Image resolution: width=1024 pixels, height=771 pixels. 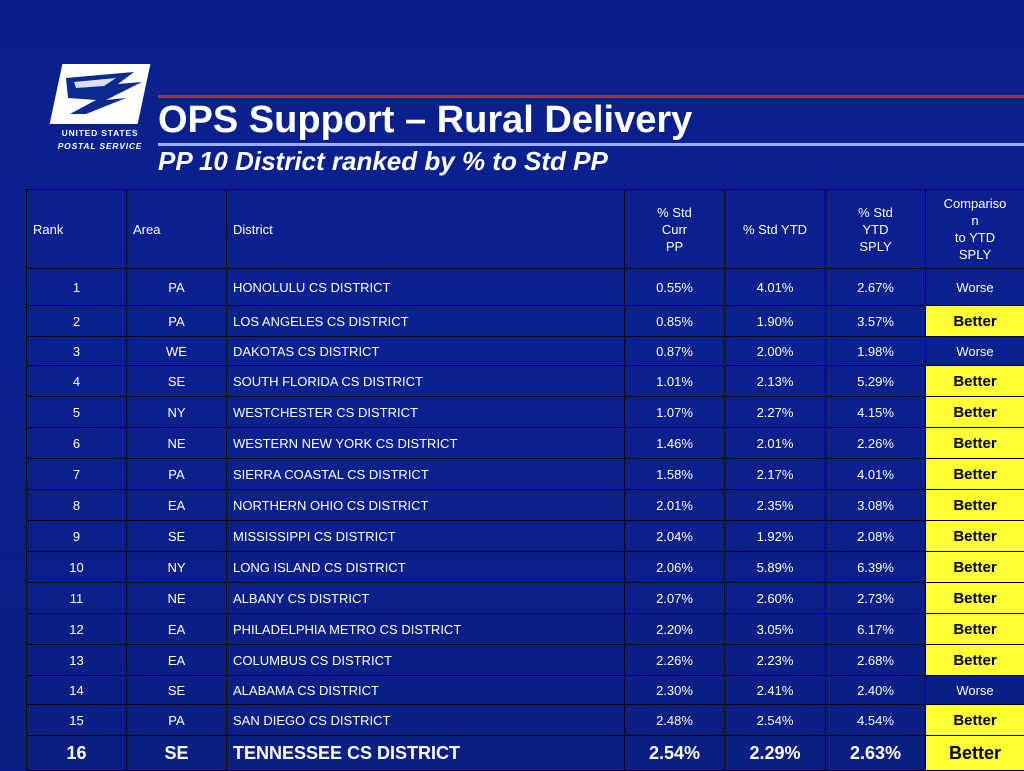 What do you see at coordinates (77, 536) in the screenshot?
I see `rank-cell: 9` at bounding box center [77, 536].